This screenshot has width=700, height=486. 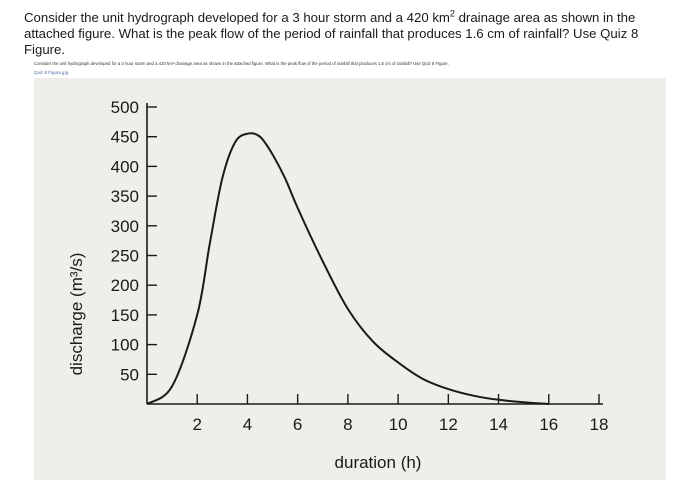 What do you see at coordinates (247, 424) in the screenshot?
I see `x-tick-label: 4` at bounding box center [247, 424].